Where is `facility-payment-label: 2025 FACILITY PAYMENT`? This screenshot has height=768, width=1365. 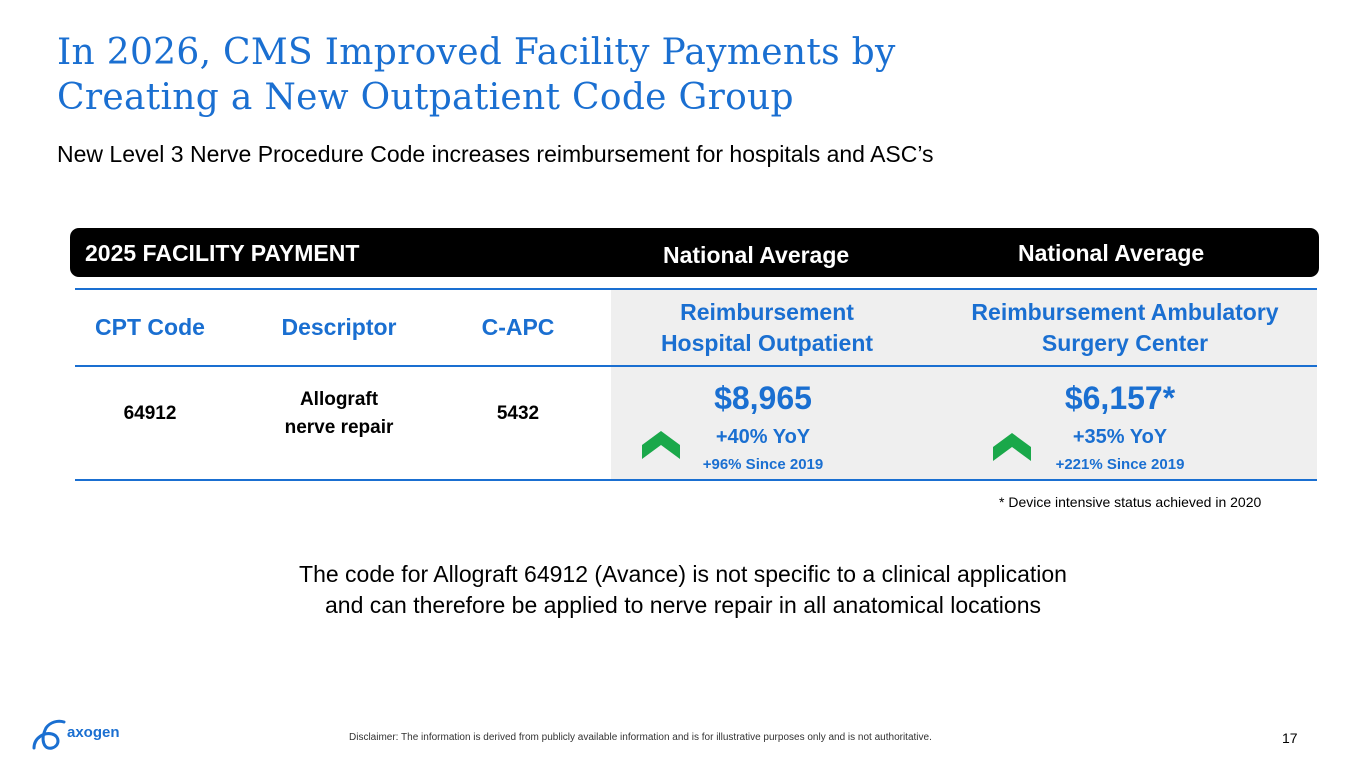 facility-payment-label: 2025 FACILITY PAYMENT is located at coordinates (222, 253).